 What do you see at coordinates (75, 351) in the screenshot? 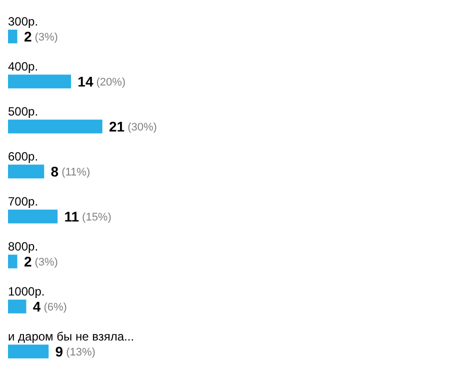
I see `data-label: 9 (13%)` at bounding box center [75, 351].